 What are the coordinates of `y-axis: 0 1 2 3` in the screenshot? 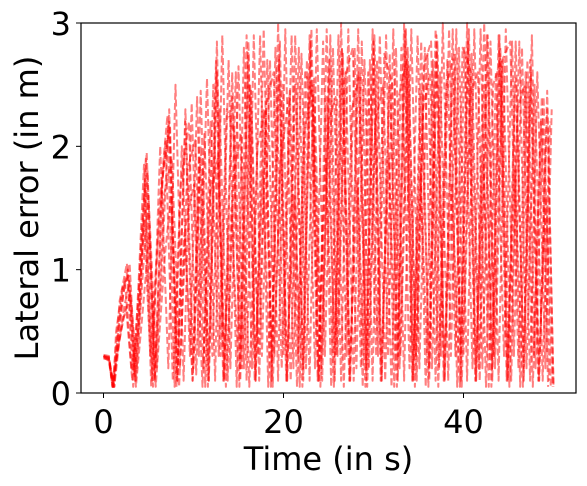 It's located at (66, 209).